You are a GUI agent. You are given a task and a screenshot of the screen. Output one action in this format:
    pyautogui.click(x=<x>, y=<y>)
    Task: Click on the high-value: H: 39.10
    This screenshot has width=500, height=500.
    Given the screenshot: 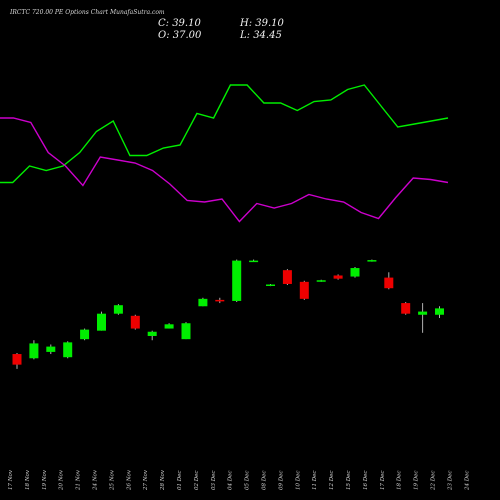 What is the action you would take?
    pyautogui.click(x=262, y=23)
    